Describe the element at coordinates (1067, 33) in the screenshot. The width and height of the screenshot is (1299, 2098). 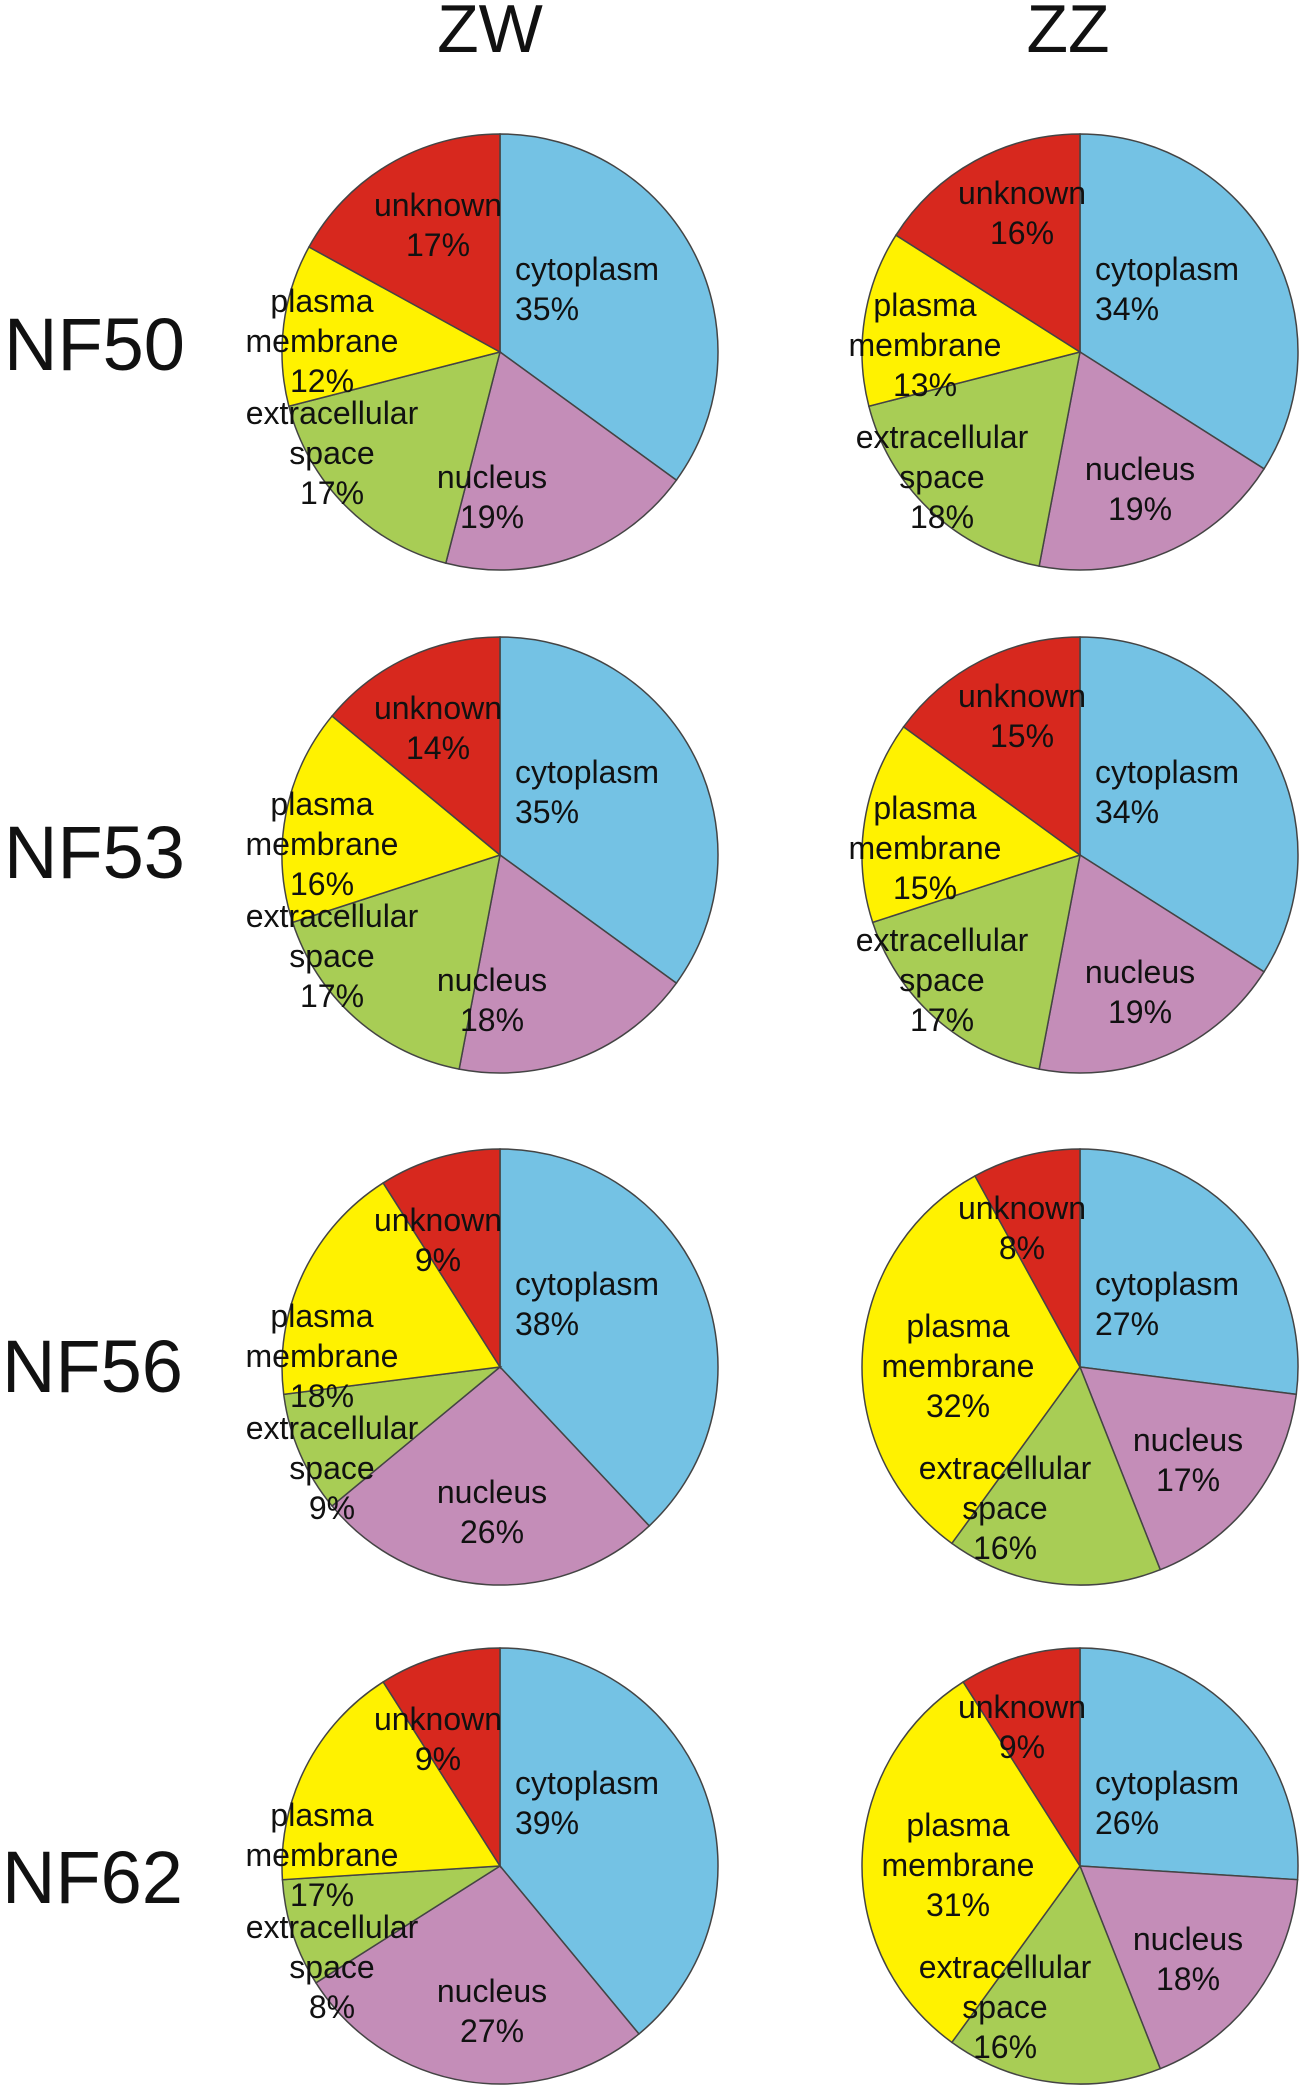
I see `column-title-zz: ZZ` at that location.